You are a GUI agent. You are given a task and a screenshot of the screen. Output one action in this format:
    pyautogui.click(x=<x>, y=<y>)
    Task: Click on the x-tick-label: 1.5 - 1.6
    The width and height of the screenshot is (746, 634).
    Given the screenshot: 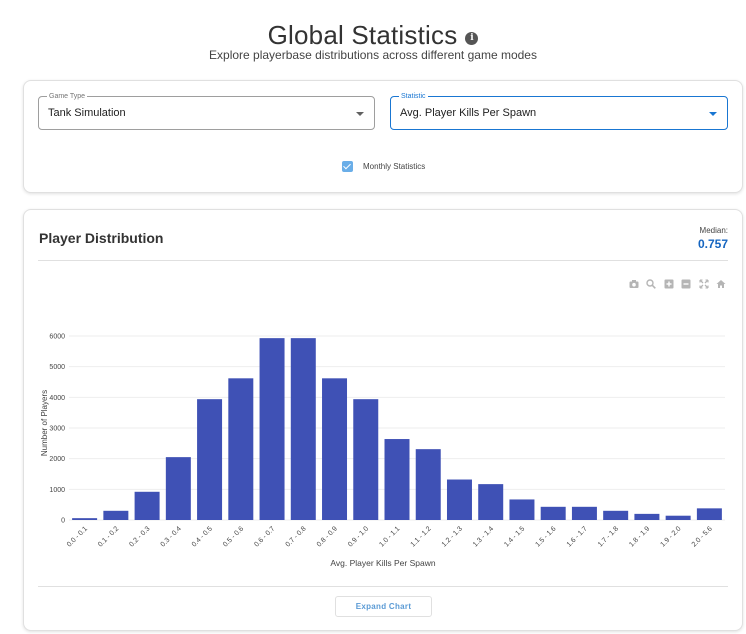 What is the action you would take?
    pyautogui.click(x=545, y=536)
    